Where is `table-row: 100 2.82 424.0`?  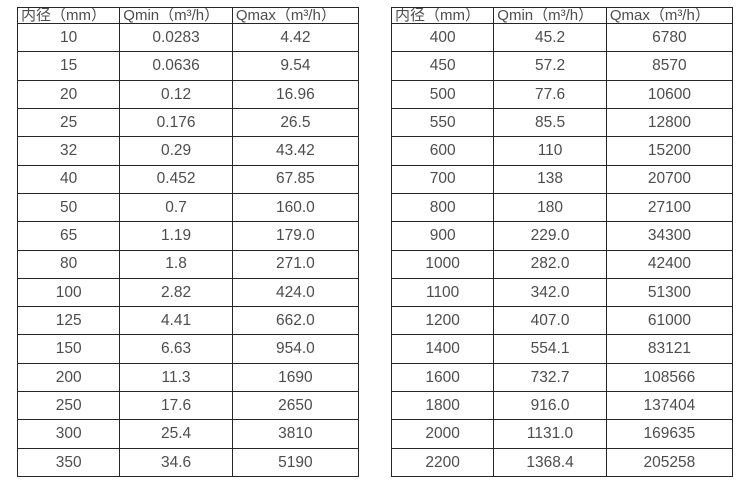 table-row: 100 2.82 424.0 is located at coordinates (188, 292).